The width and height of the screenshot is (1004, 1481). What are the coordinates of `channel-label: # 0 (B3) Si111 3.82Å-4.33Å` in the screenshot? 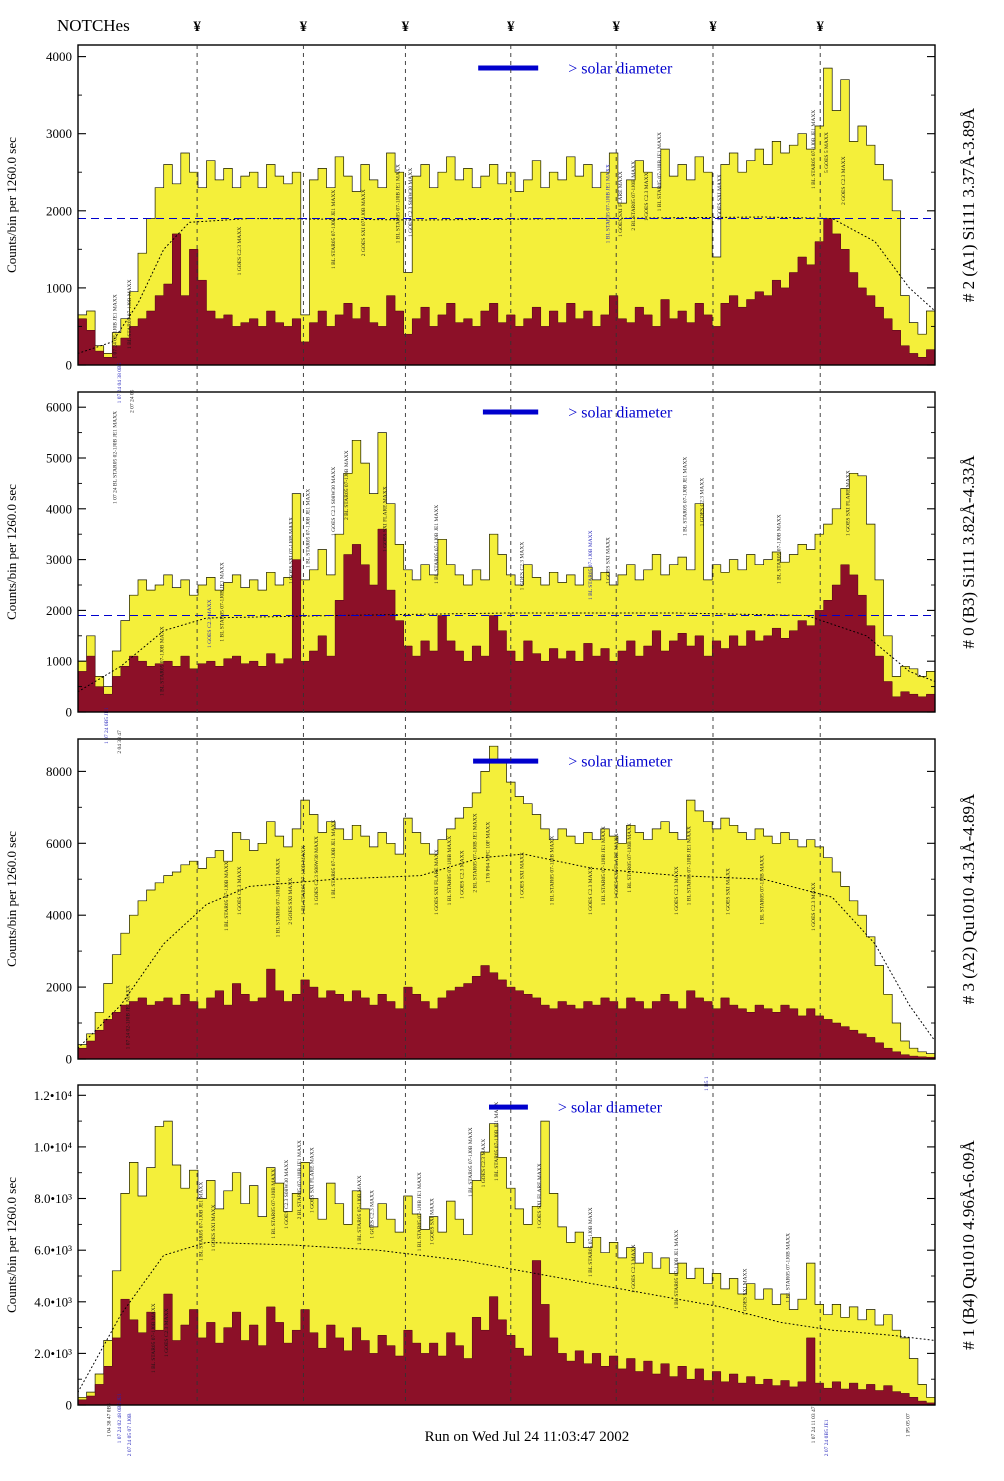 It's located at (968, 552).